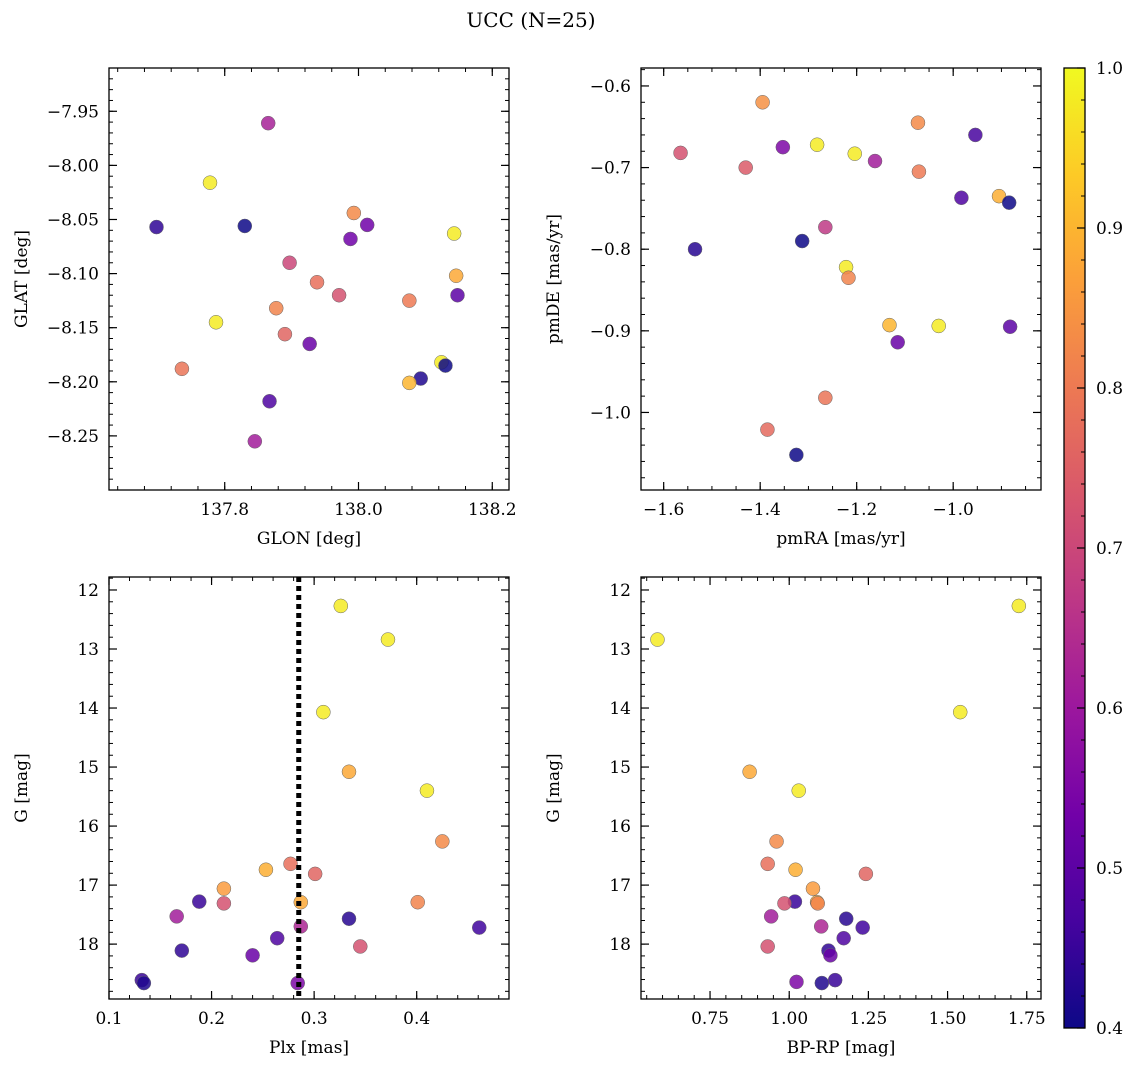 The height and width of the screenshot is (1067, 1136). Describe the element at coordinates (73, 383) in the screenshot. I see `y-tick-label: −8.20` at that location.